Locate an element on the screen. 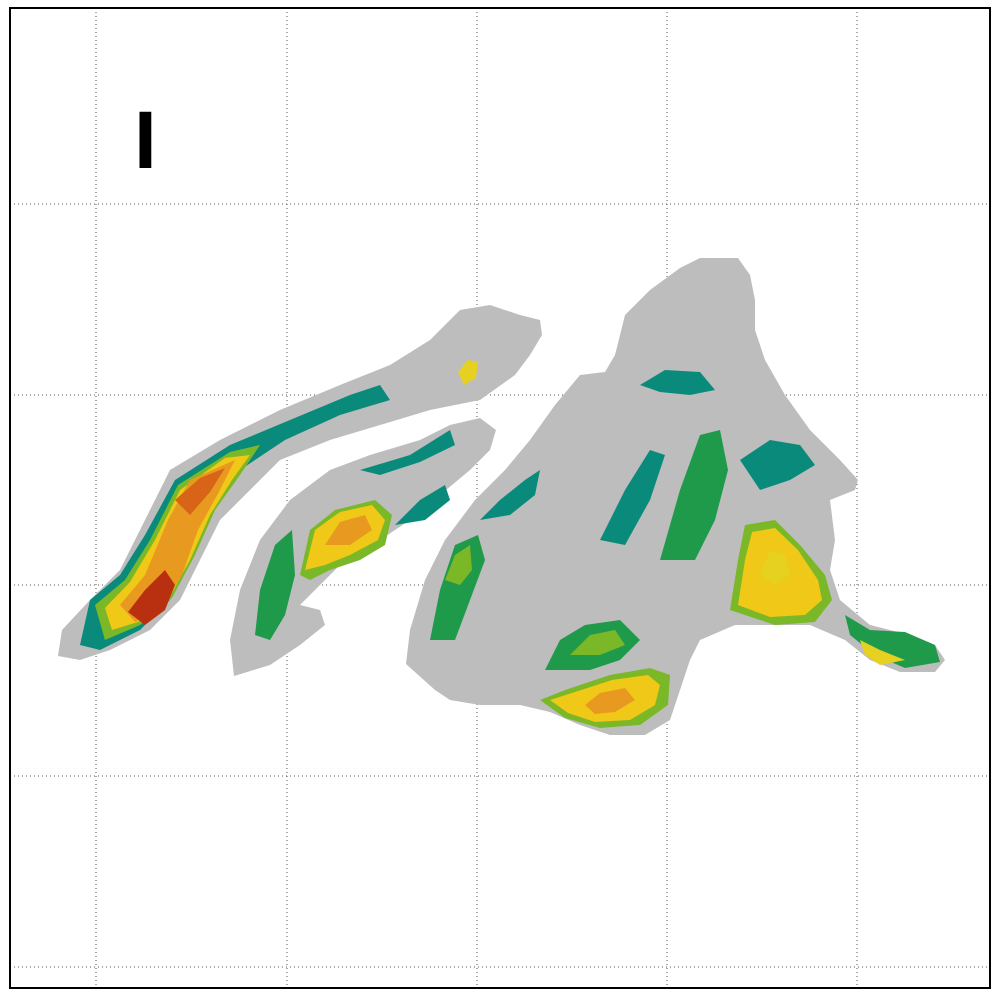  patch-green-south is located at coordinates (597, 642).